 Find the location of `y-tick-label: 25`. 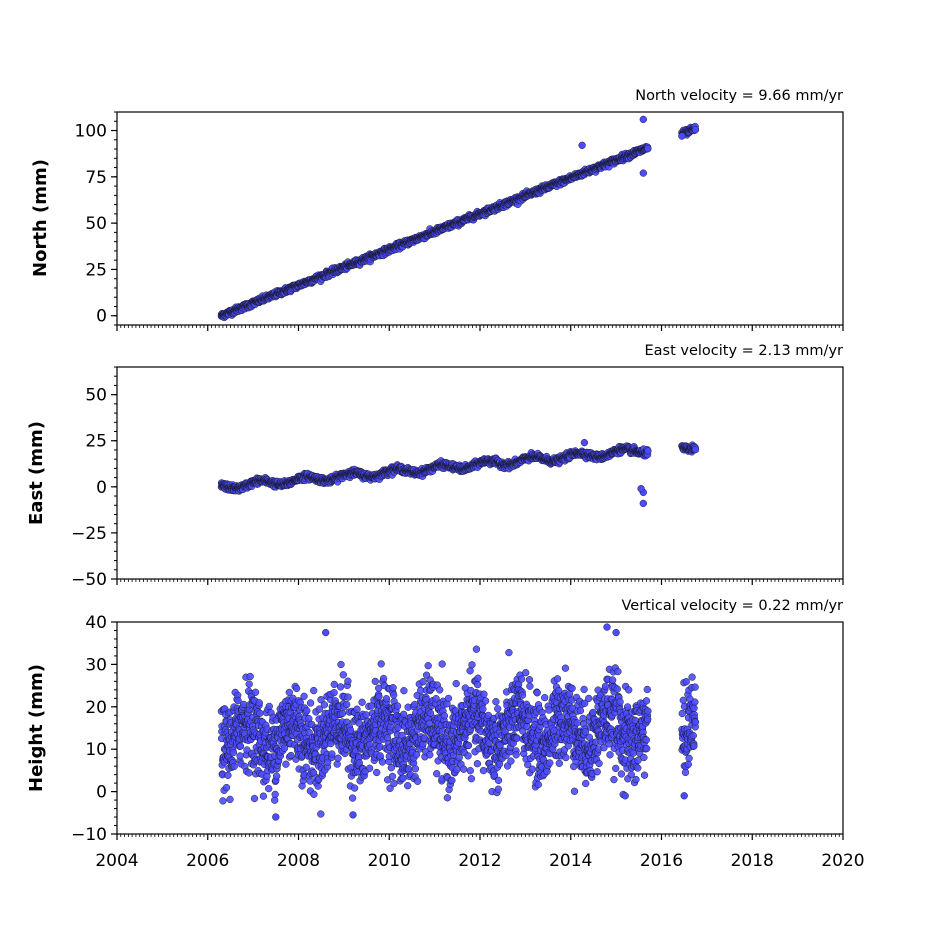

y-tick-label: 25 is located at coordinates (96, 442).